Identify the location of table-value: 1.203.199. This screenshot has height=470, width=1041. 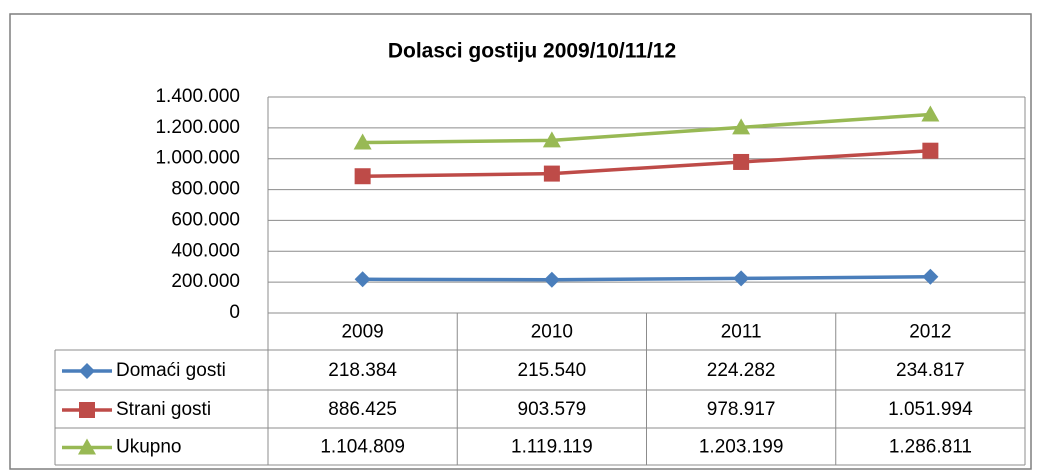
(741, 447).